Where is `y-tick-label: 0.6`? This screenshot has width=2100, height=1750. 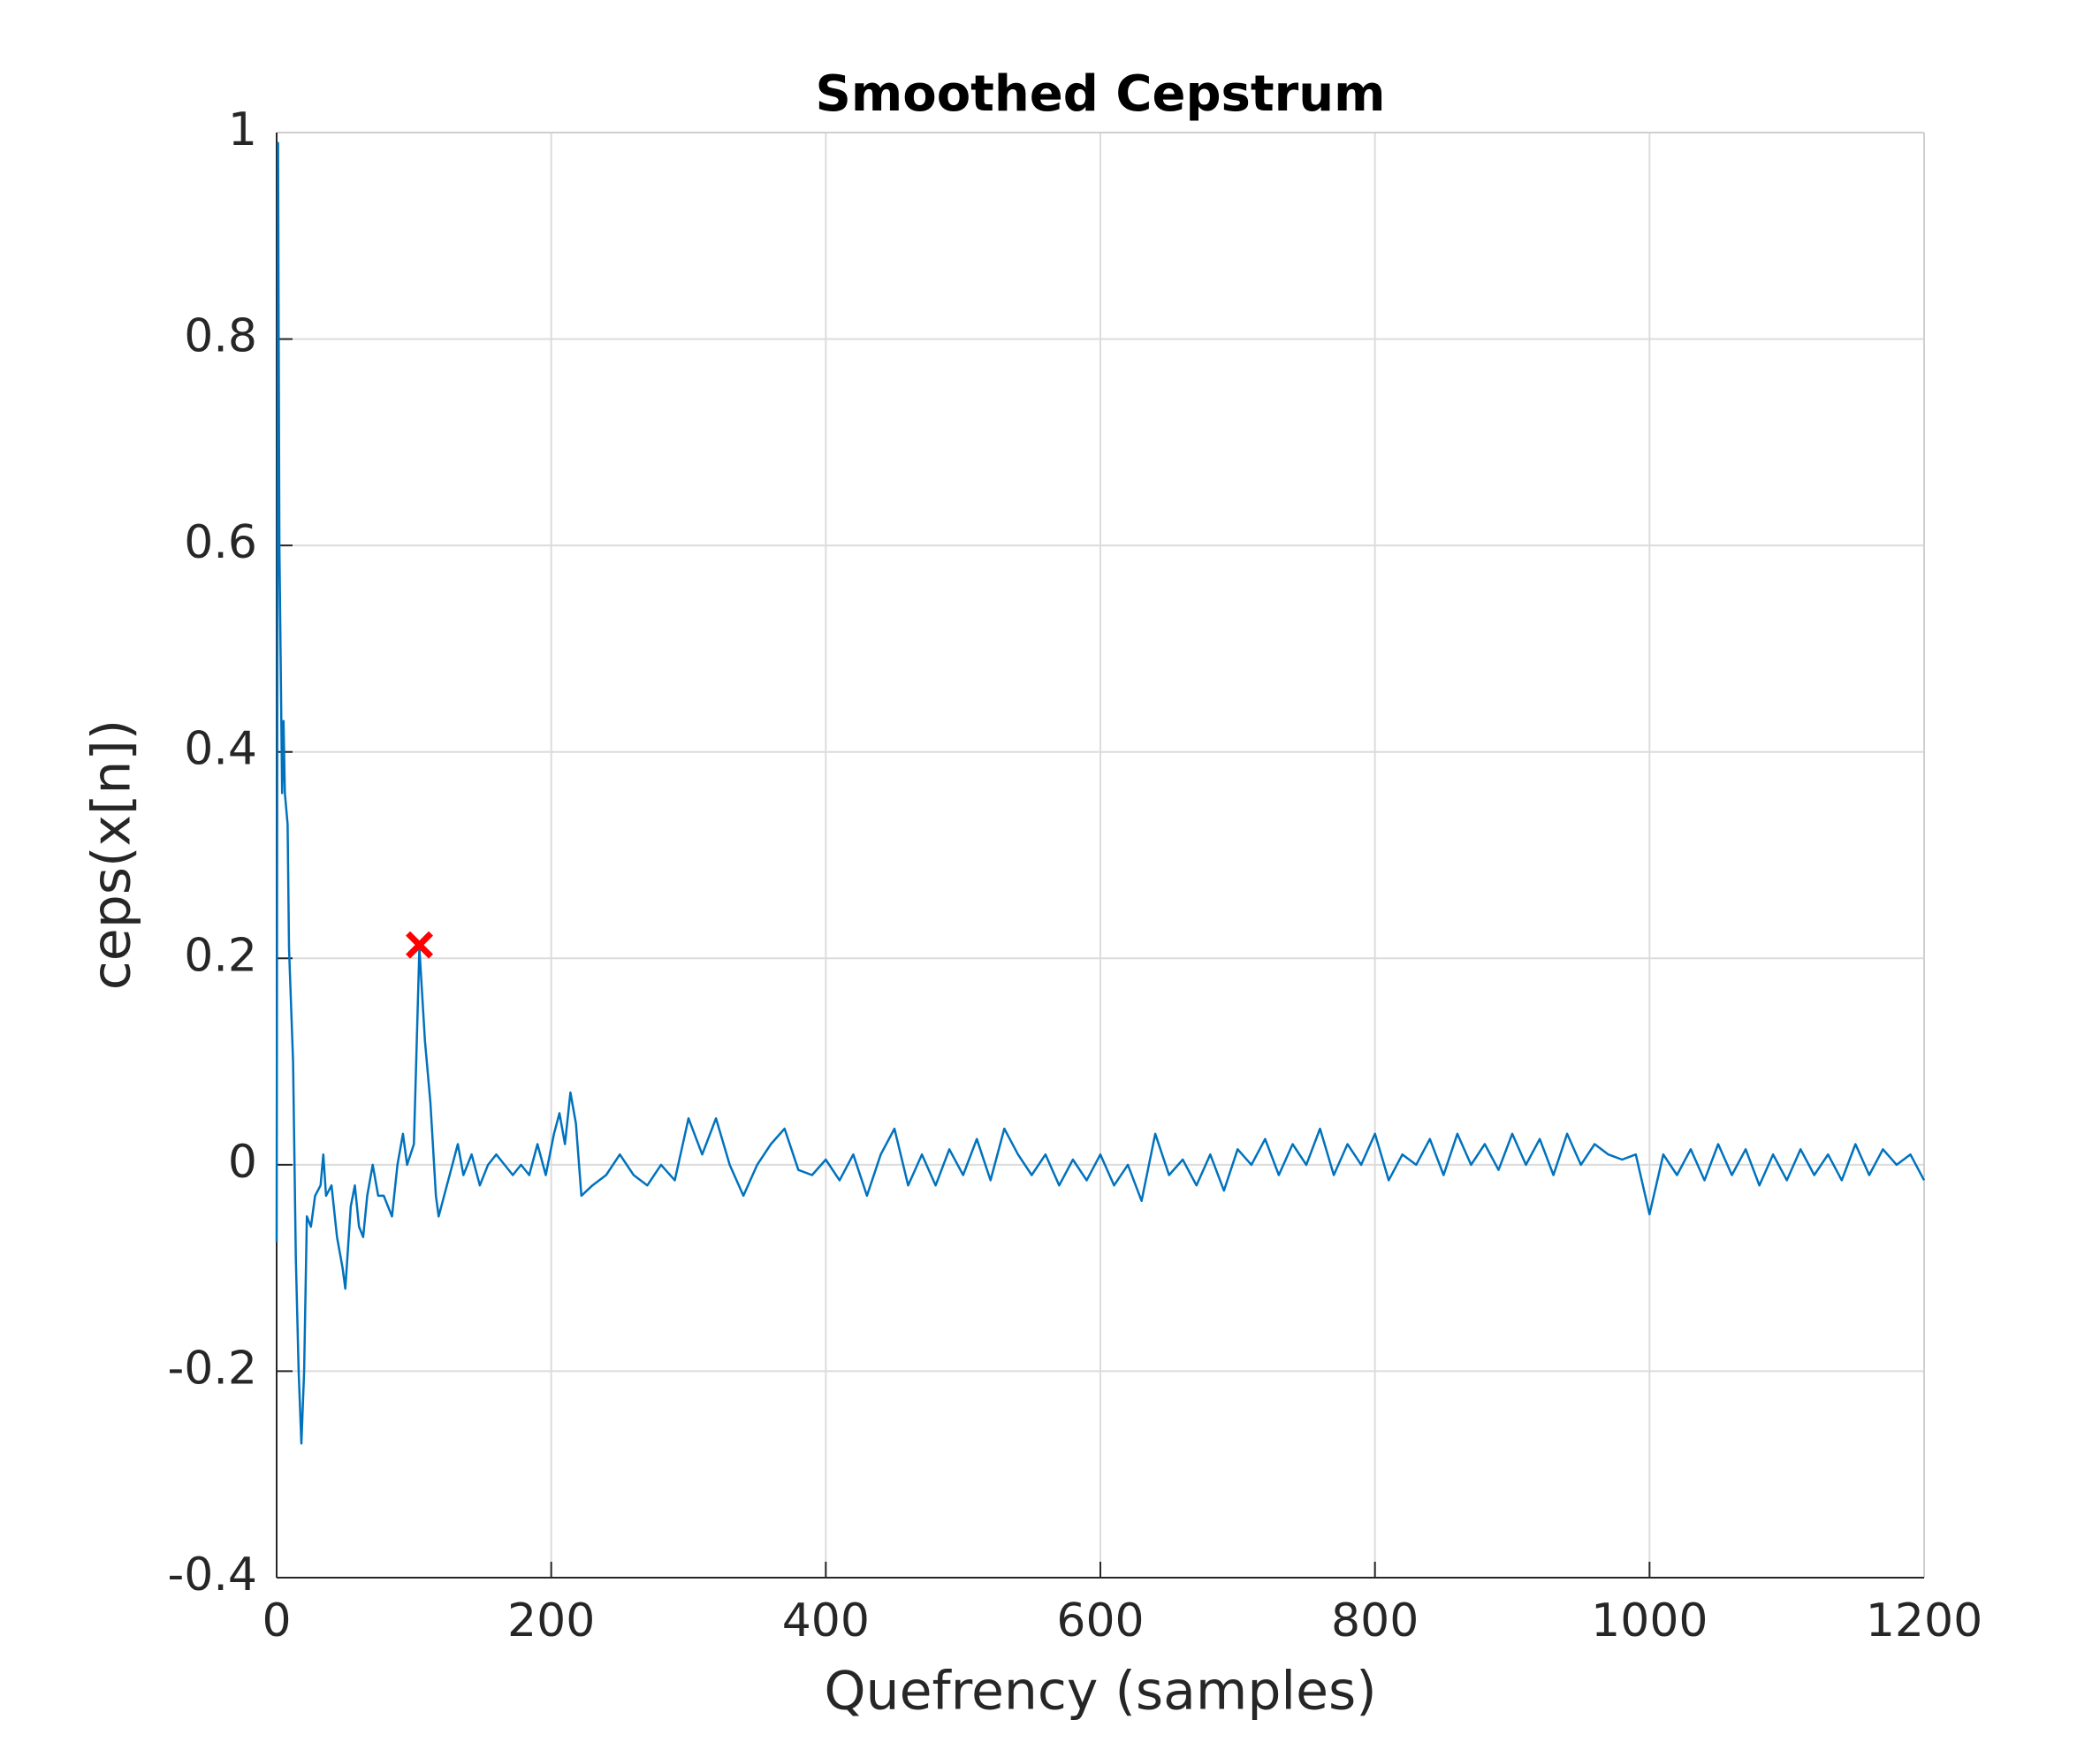
y-tick-label: 0.6 is located at coordinates (221, 543).